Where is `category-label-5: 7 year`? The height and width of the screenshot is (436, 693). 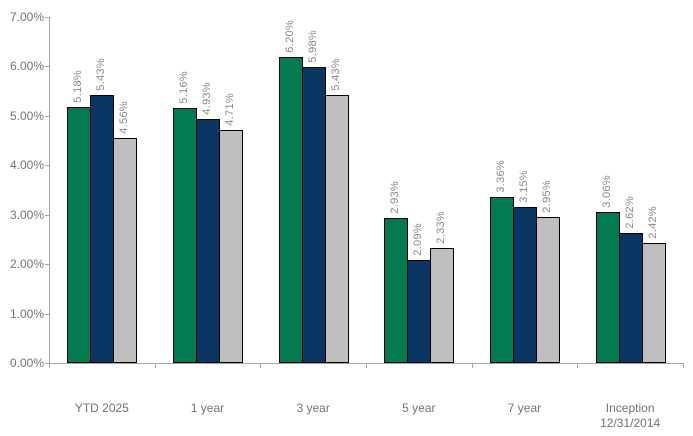
category-label-5: 7 year is located at coordinates (524, 408).